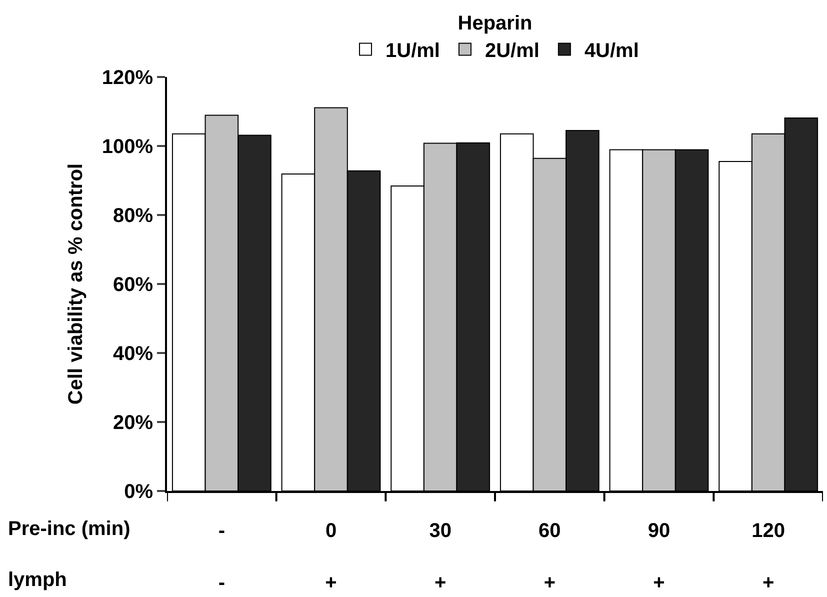 The width and height of the screenshot is (827, 597). I want to click on legend-label: 1U/ml, so click(413, 51).